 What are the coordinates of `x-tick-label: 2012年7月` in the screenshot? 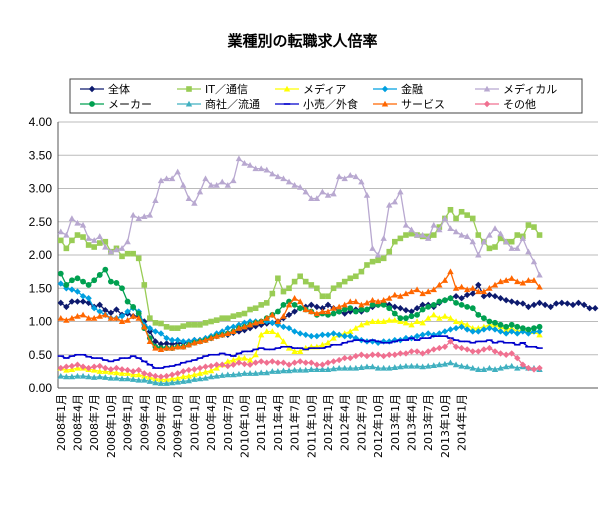 It's located at (361, 422).